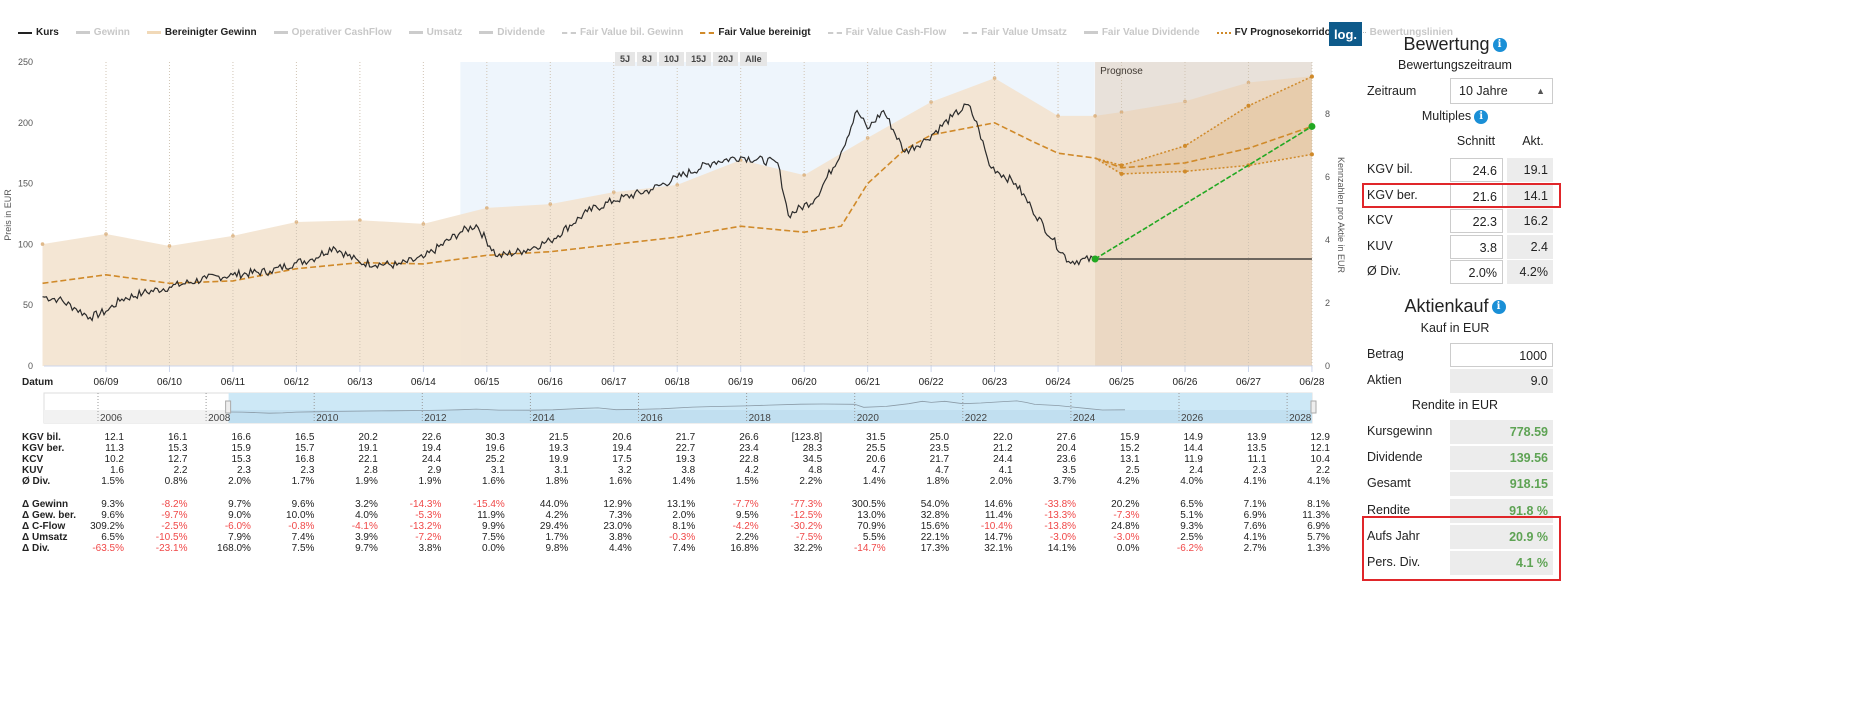  I want to click on y-left-tick-label: 100, so click(25, 244).